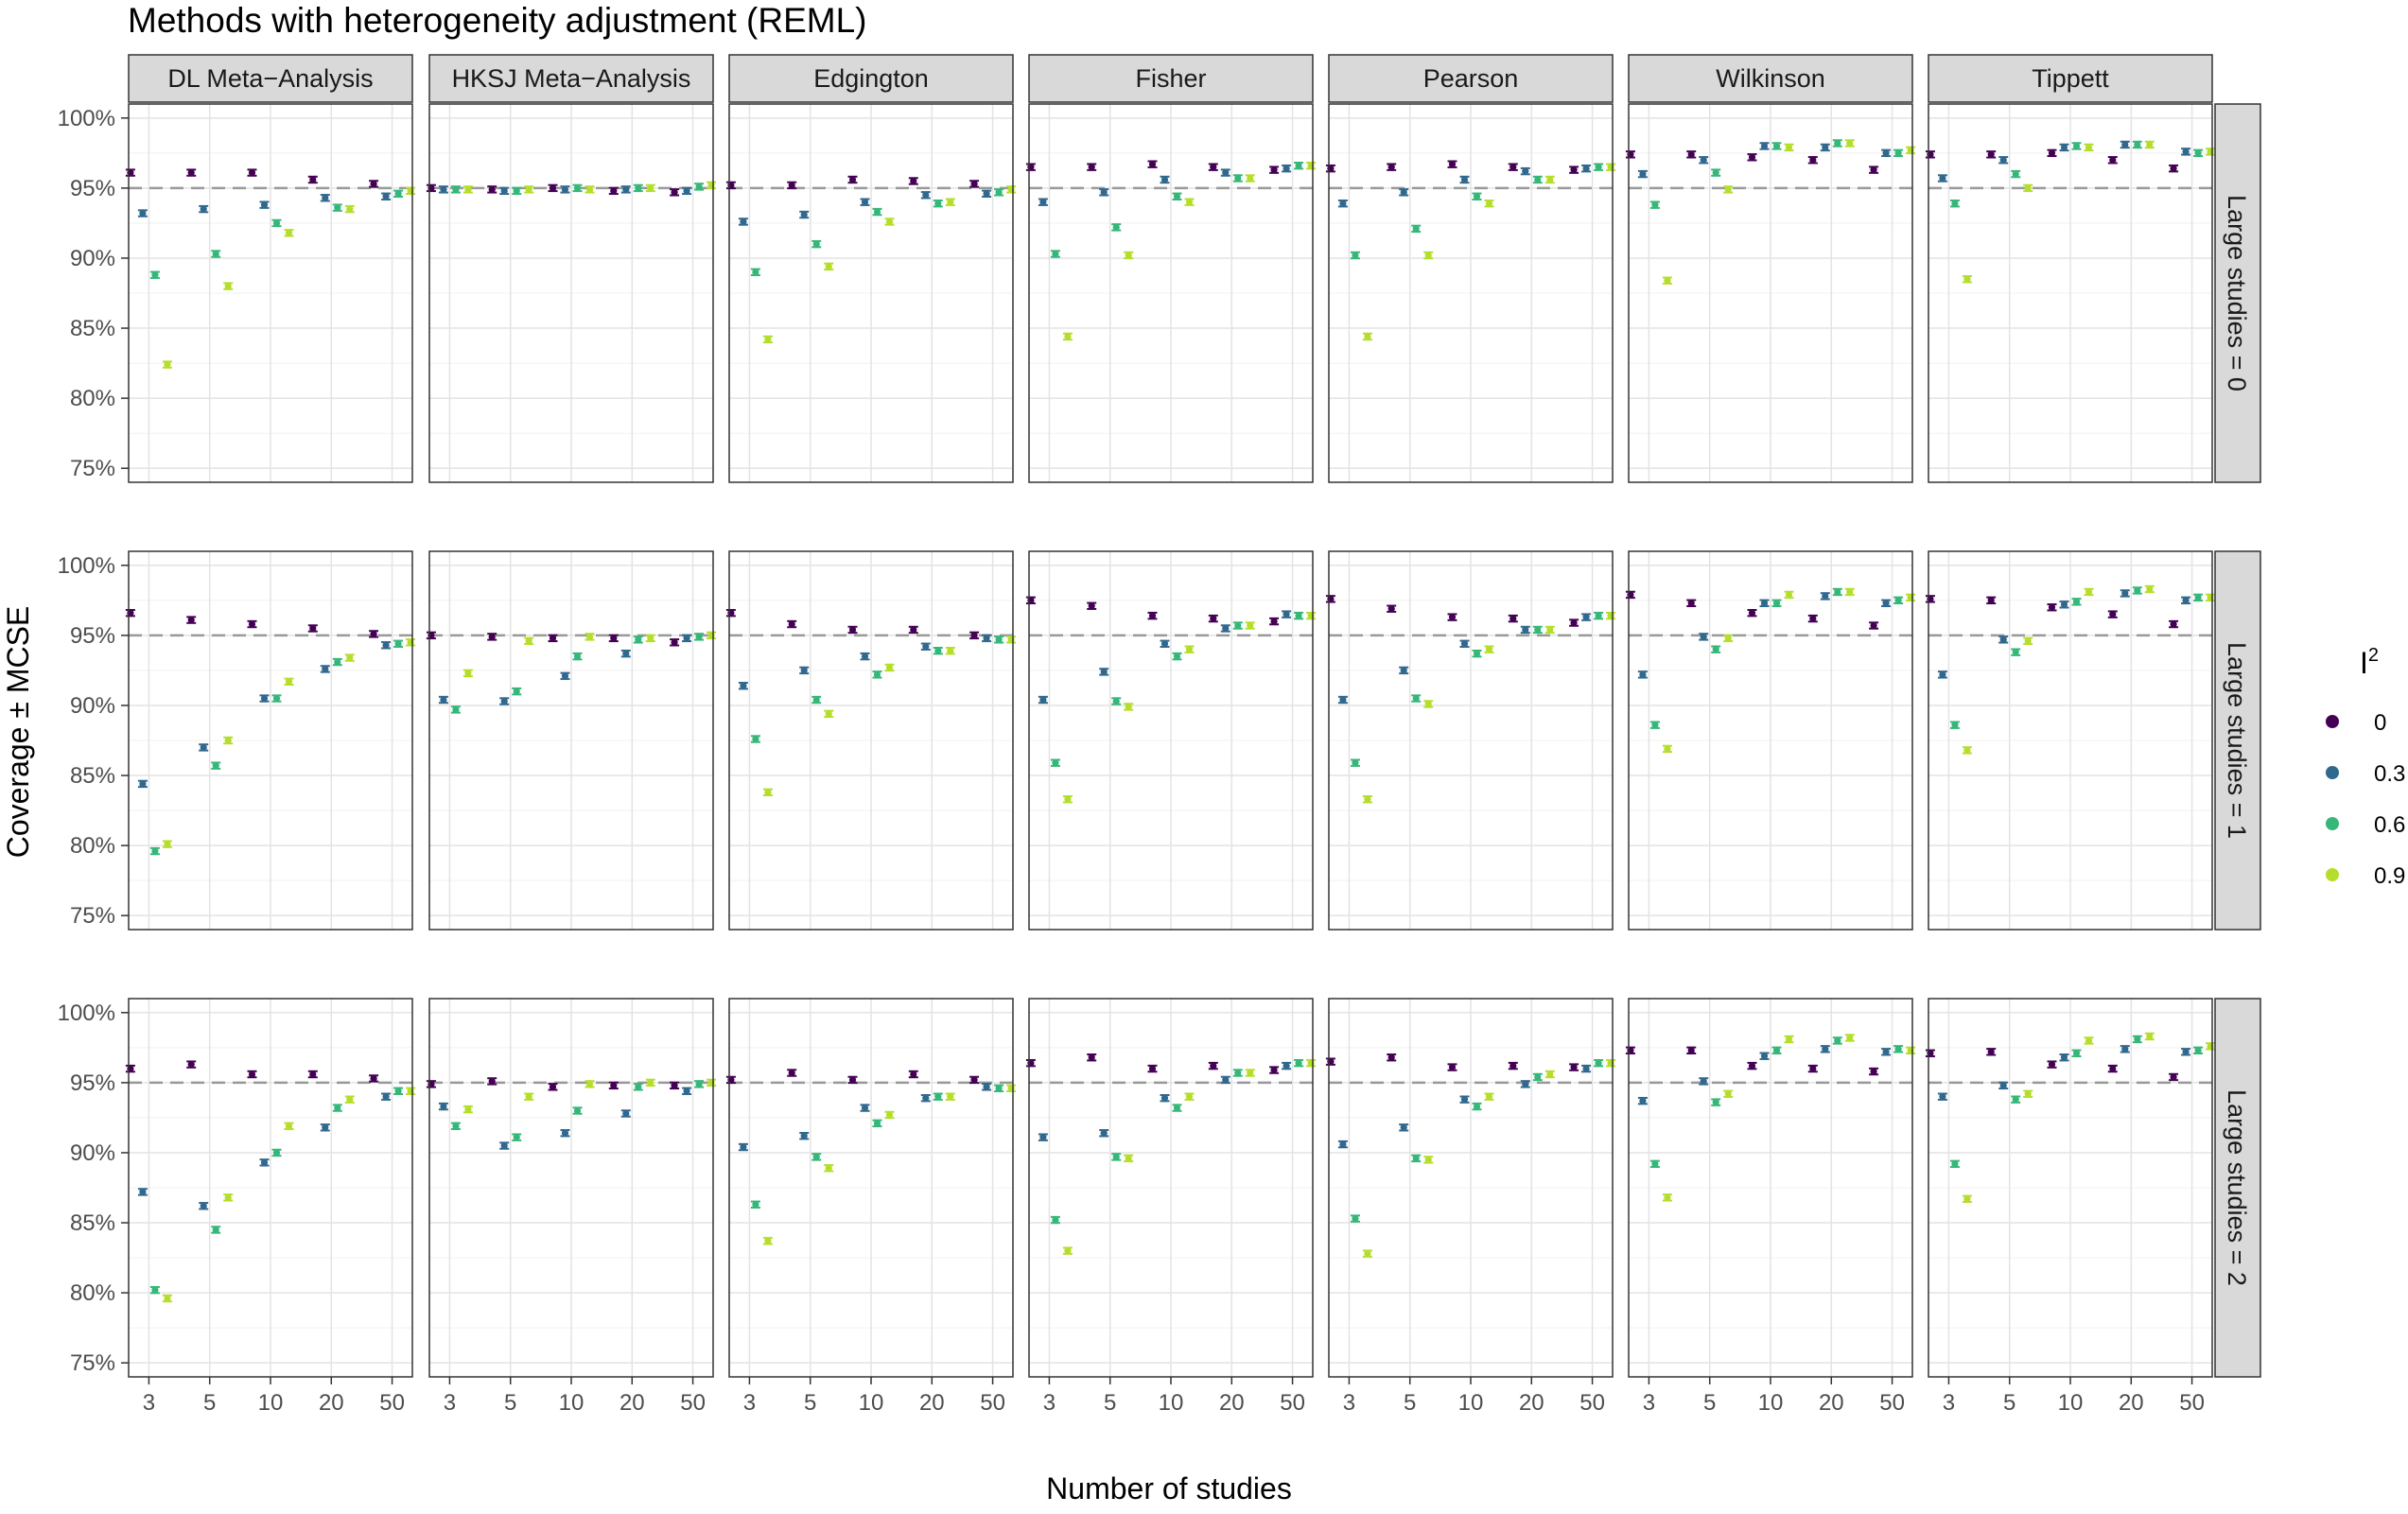 The height and width of the screenshot is (1514, 2408). Describe the element at coordinates (1770, 78) in the screenshot. I see `method-strip-label: Wilkinson` at that location.